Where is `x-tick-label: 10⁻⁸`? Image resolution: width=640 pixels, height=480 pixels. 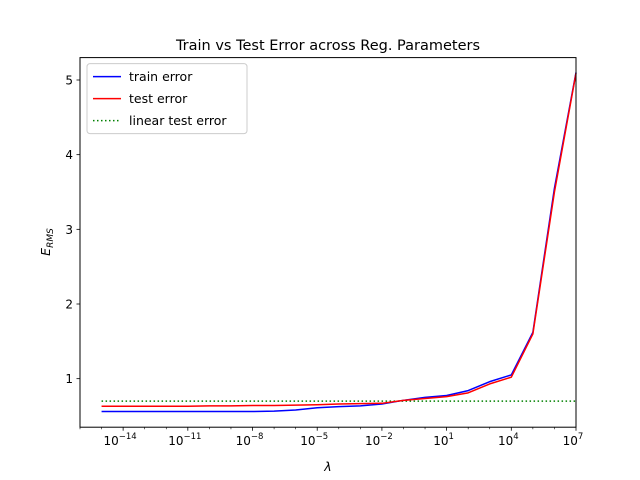 x-tick-label: 10⁻⁸ is located at coordinates (250, 440).